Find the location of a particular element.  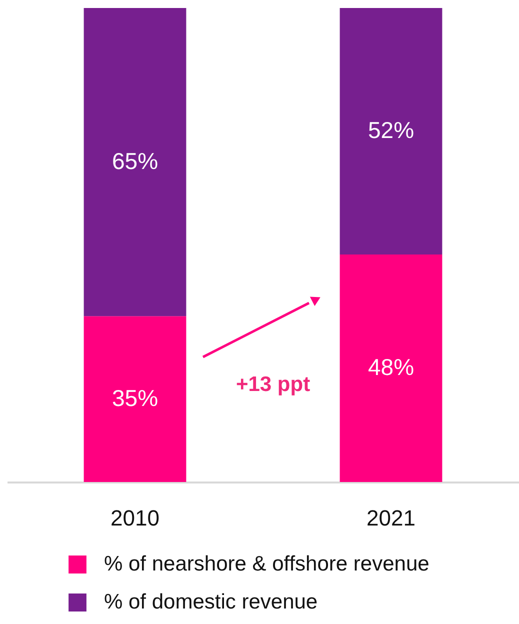

x-tick-label: 2010 is located at coordinates (135, 518).